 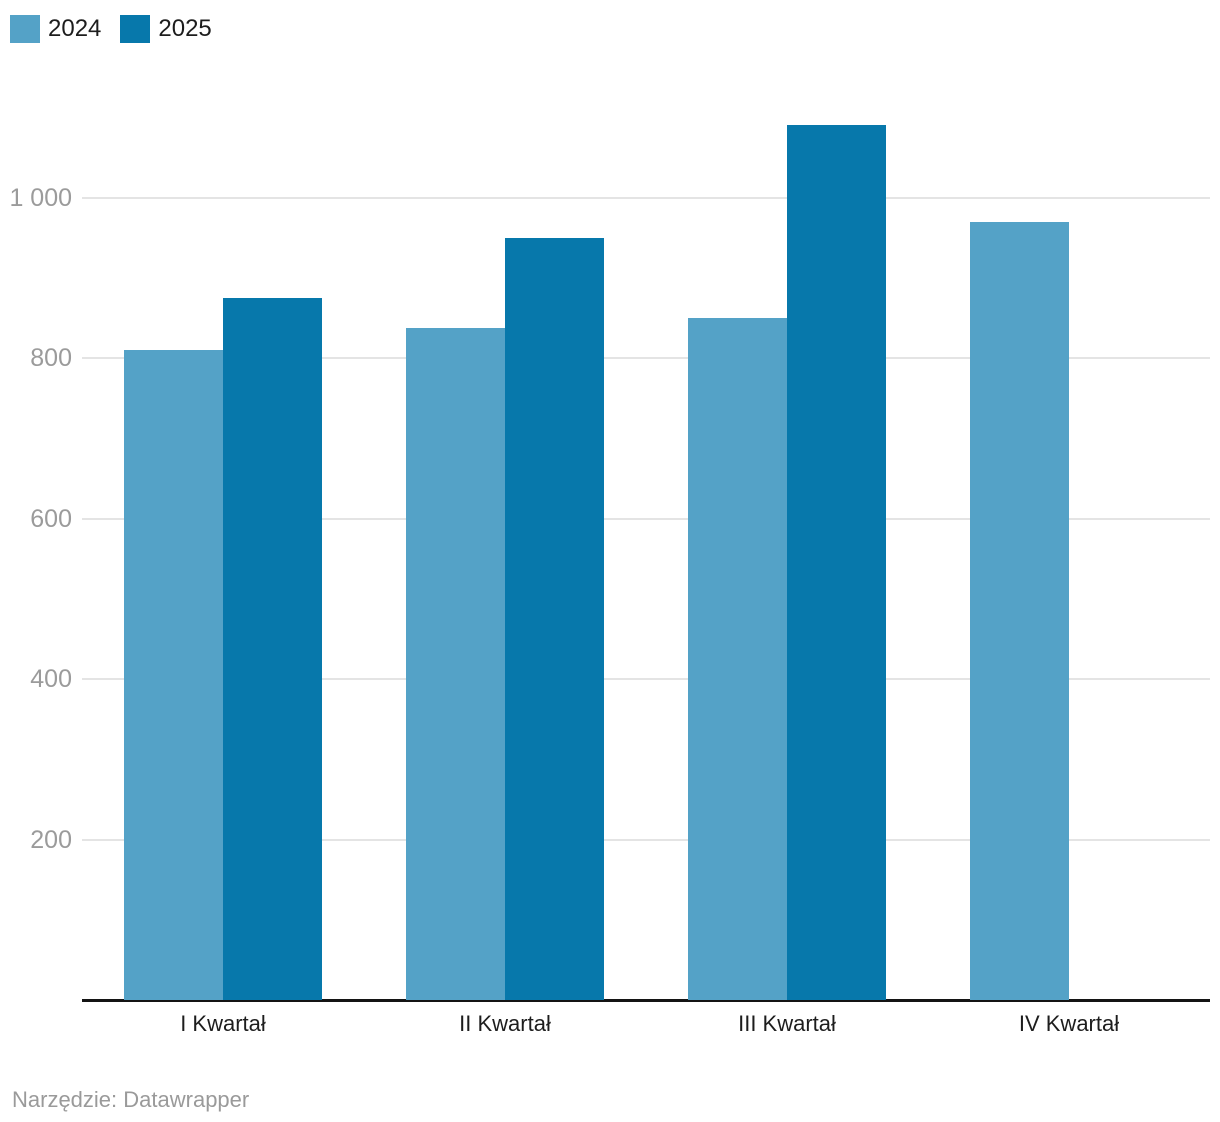 What do you see at coordinates (25, 29) in the screenshot?
I see `legend-swatch-2024-icon` at bounding box center [25, 29].